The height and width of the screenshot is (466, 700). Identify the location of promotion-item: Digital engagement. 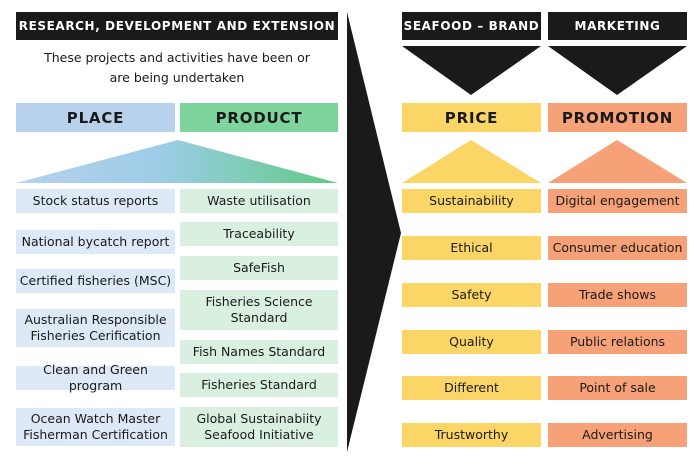
(617, 201).